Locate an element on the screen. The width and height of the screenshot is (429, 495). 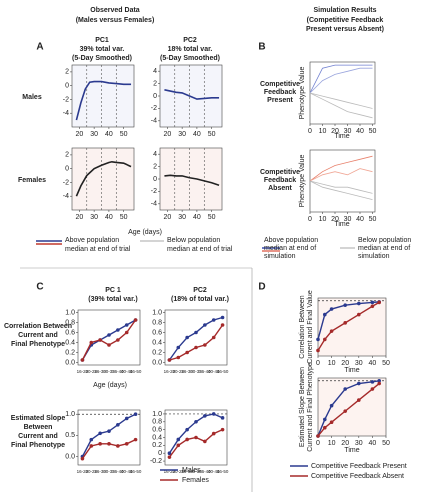
section-subtitle: (Competitive Feedback is located at coordinates (345, 20).